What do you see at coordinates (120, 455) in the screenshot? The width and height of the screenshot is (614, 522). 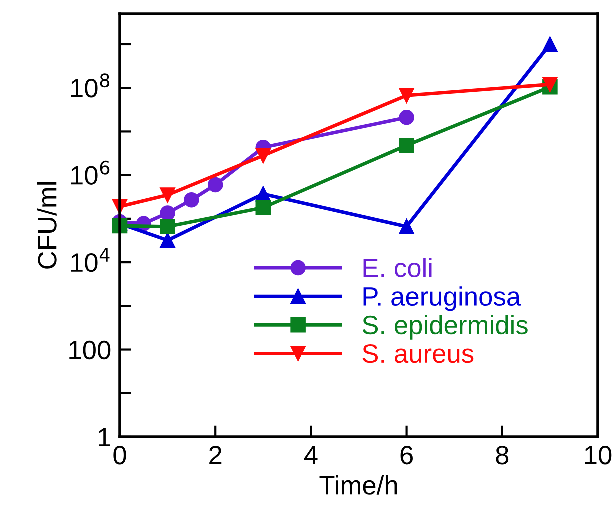 I see `x-tick-label: 0` at bounding box center [120, 455].